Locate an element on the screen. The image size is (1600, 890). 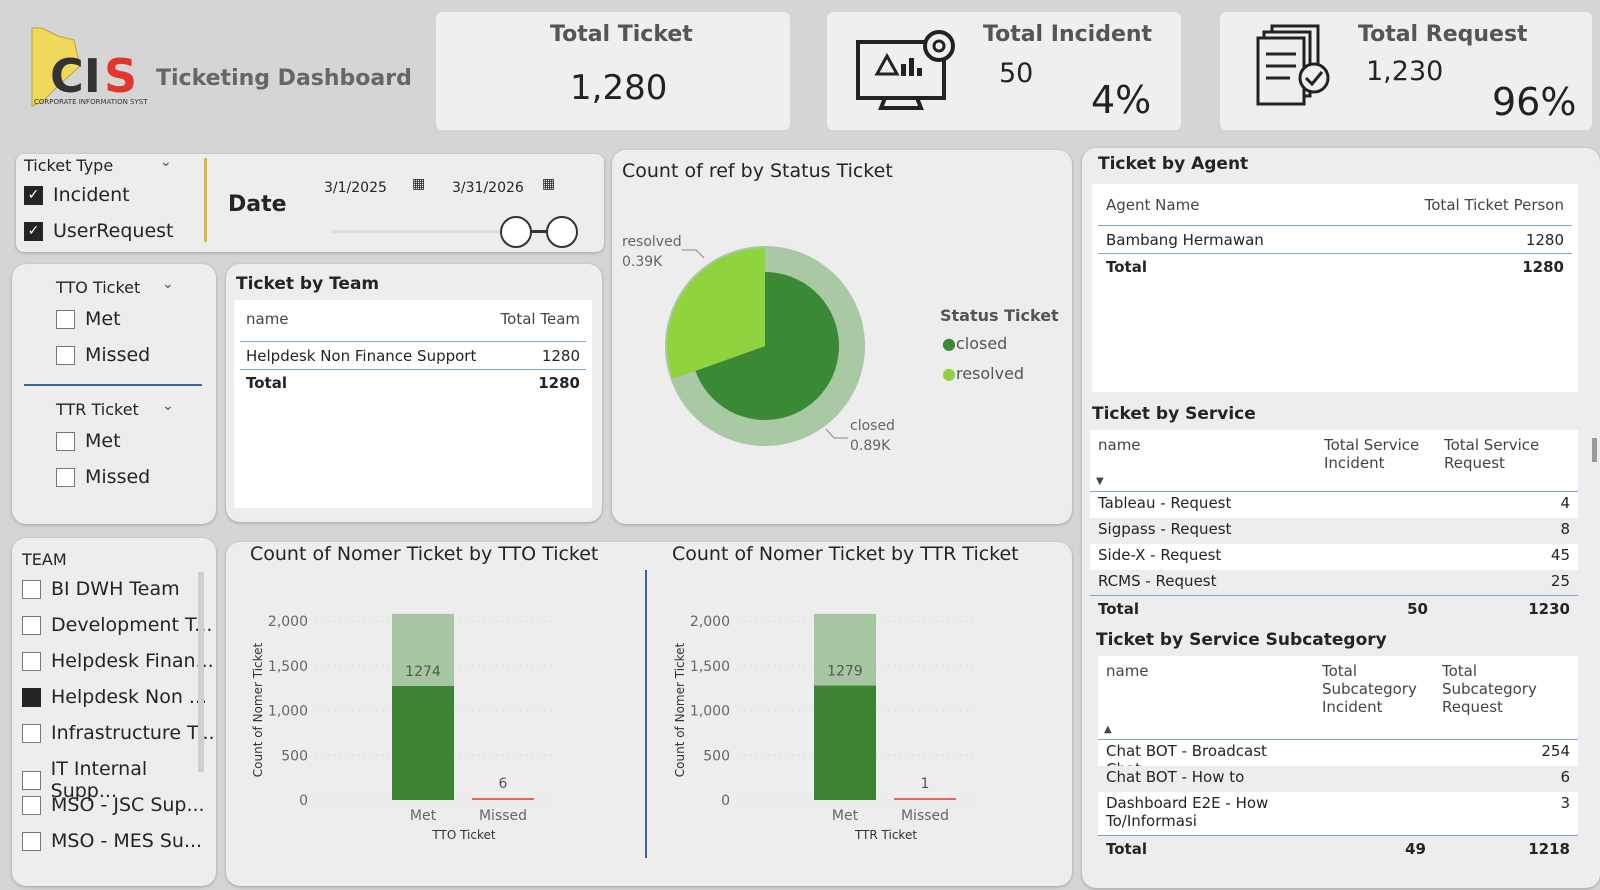
kpi-percent: 4% is located at coordinates (1121, 100).